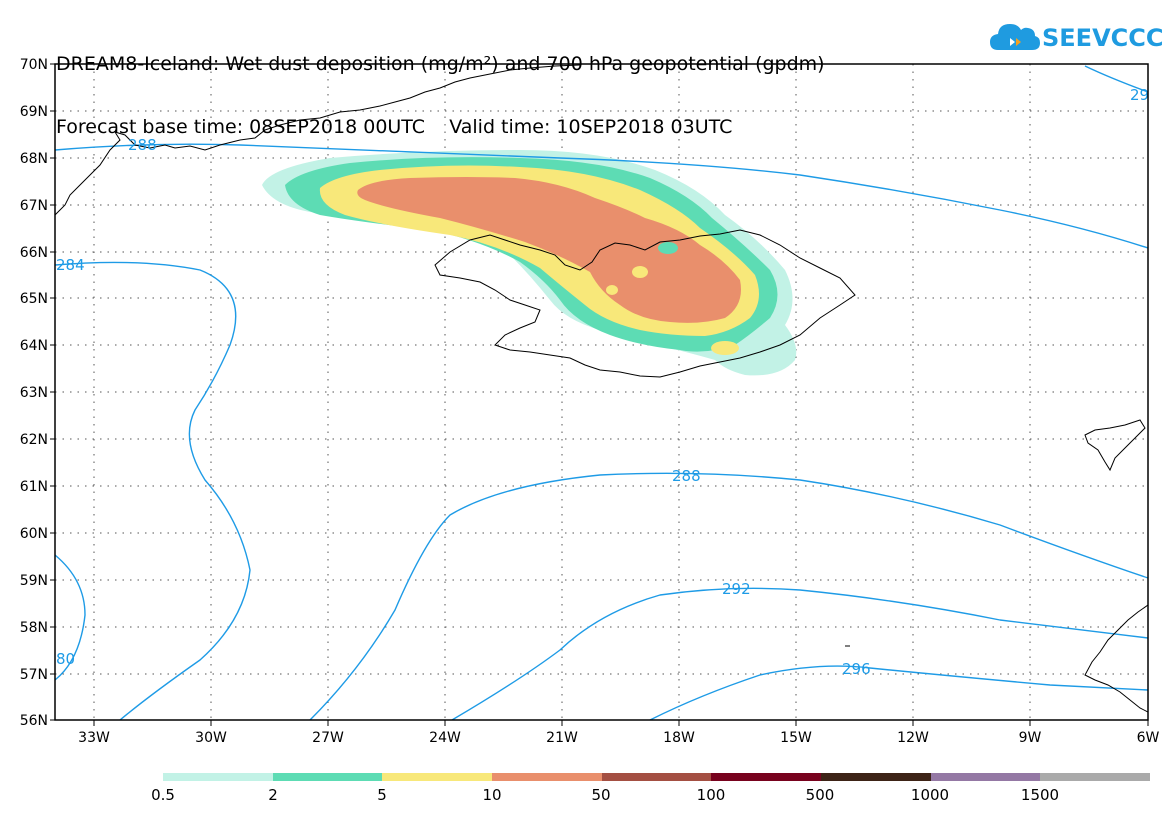  What do you see at coordinates (34, 534) in the screenshot?
I see `lat-label-60N: 60N` at bounding box center [34, 534].